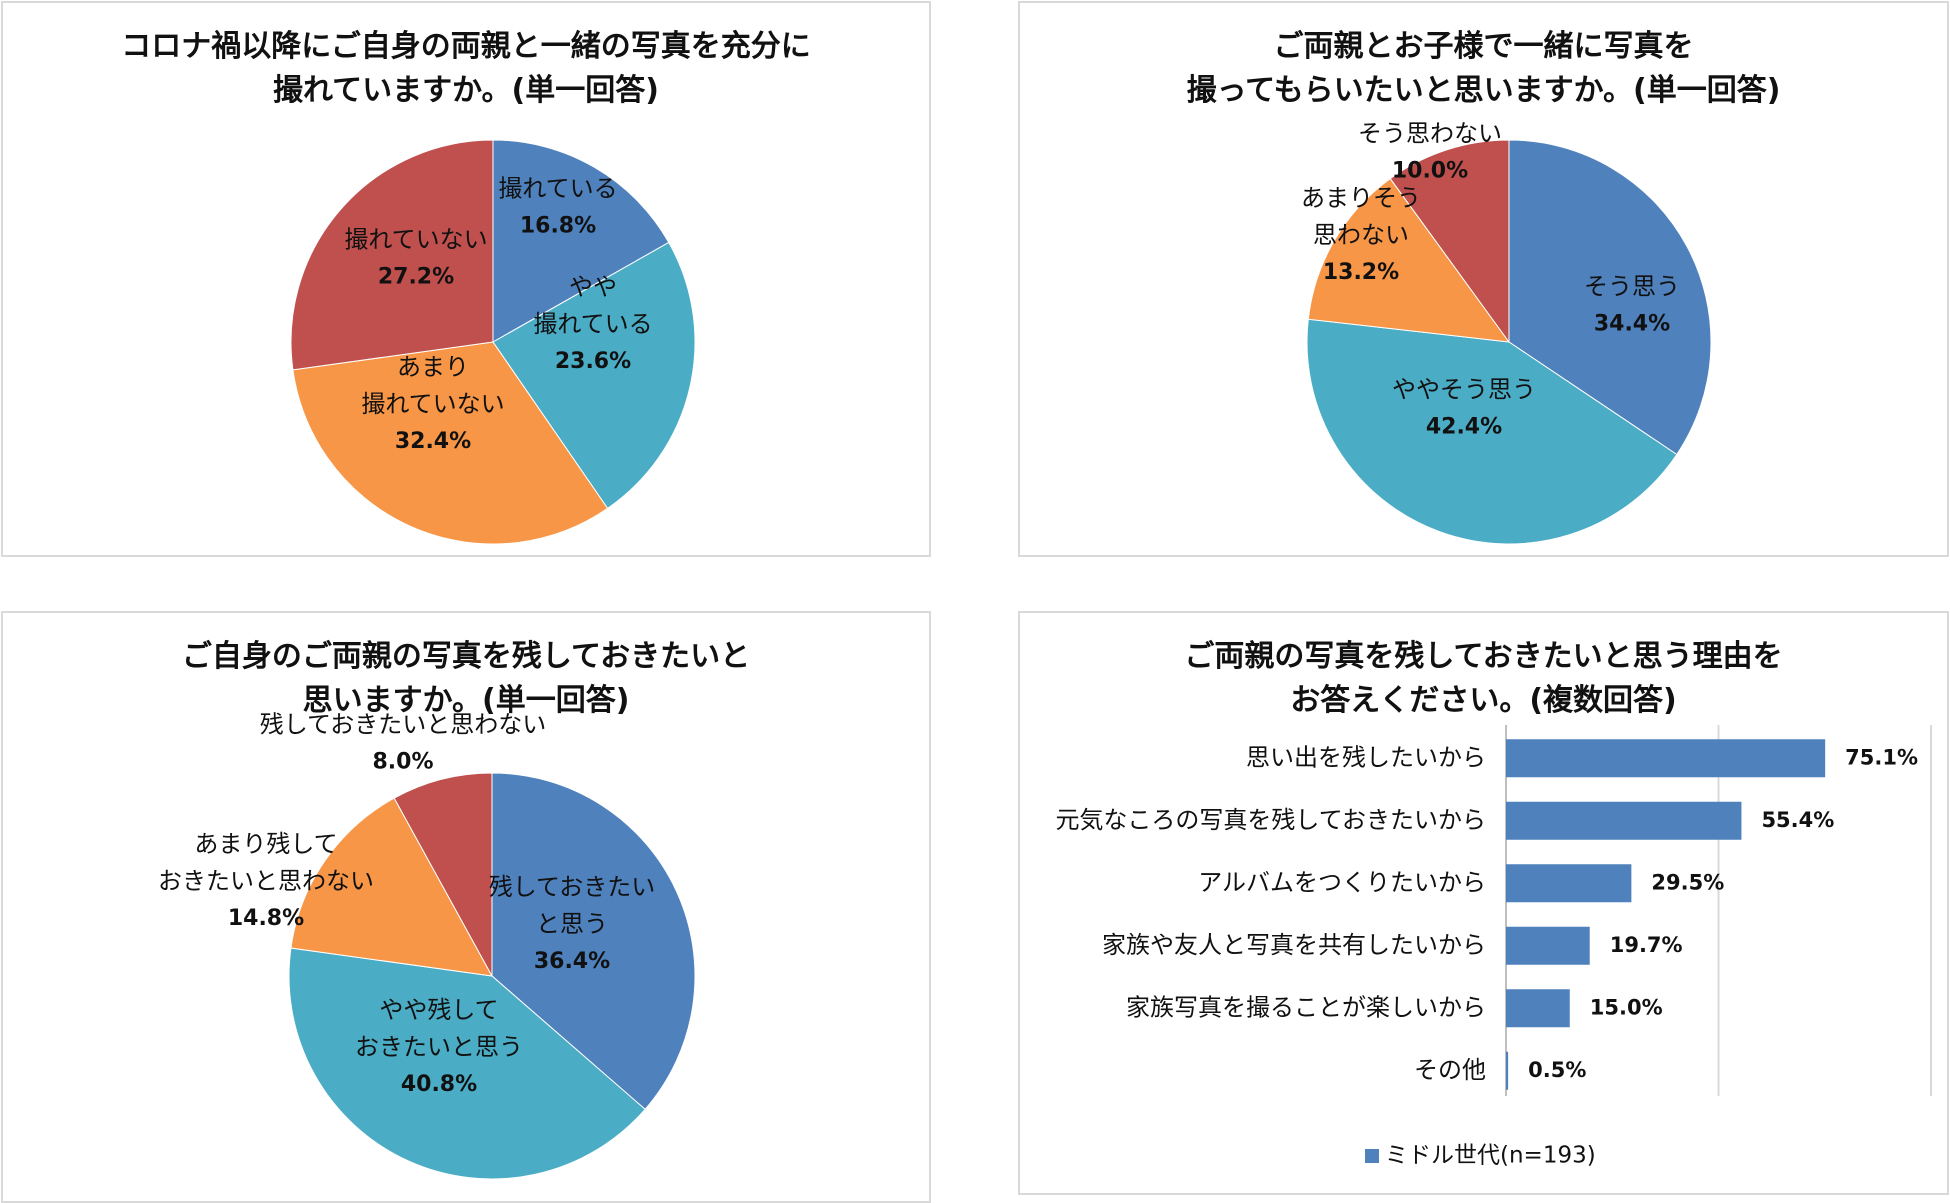 The height and width of the screenshot is (1203, 1950). I want to click on slice-category-label: あまりそう, so click(1361, 198).